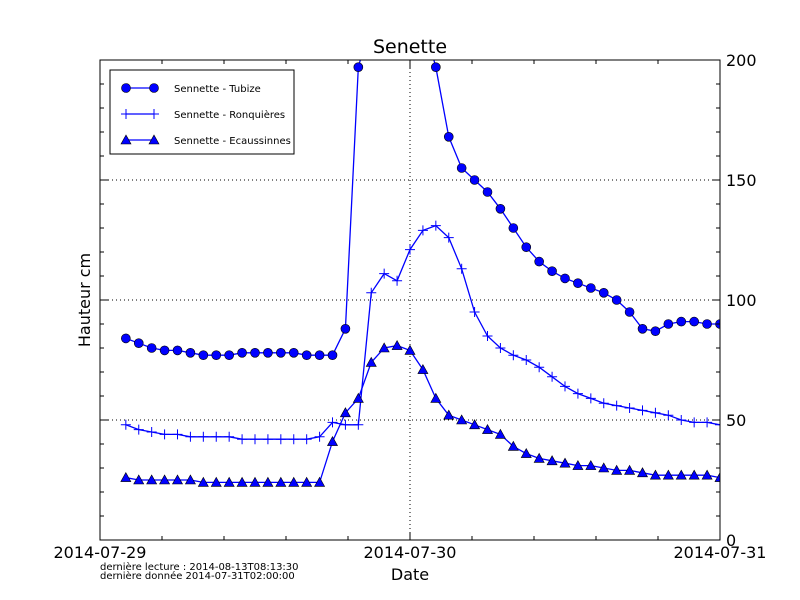  I want to click on last-data-text: dernière donnée 2014-07-31T02:00:00, so click(197, 576).